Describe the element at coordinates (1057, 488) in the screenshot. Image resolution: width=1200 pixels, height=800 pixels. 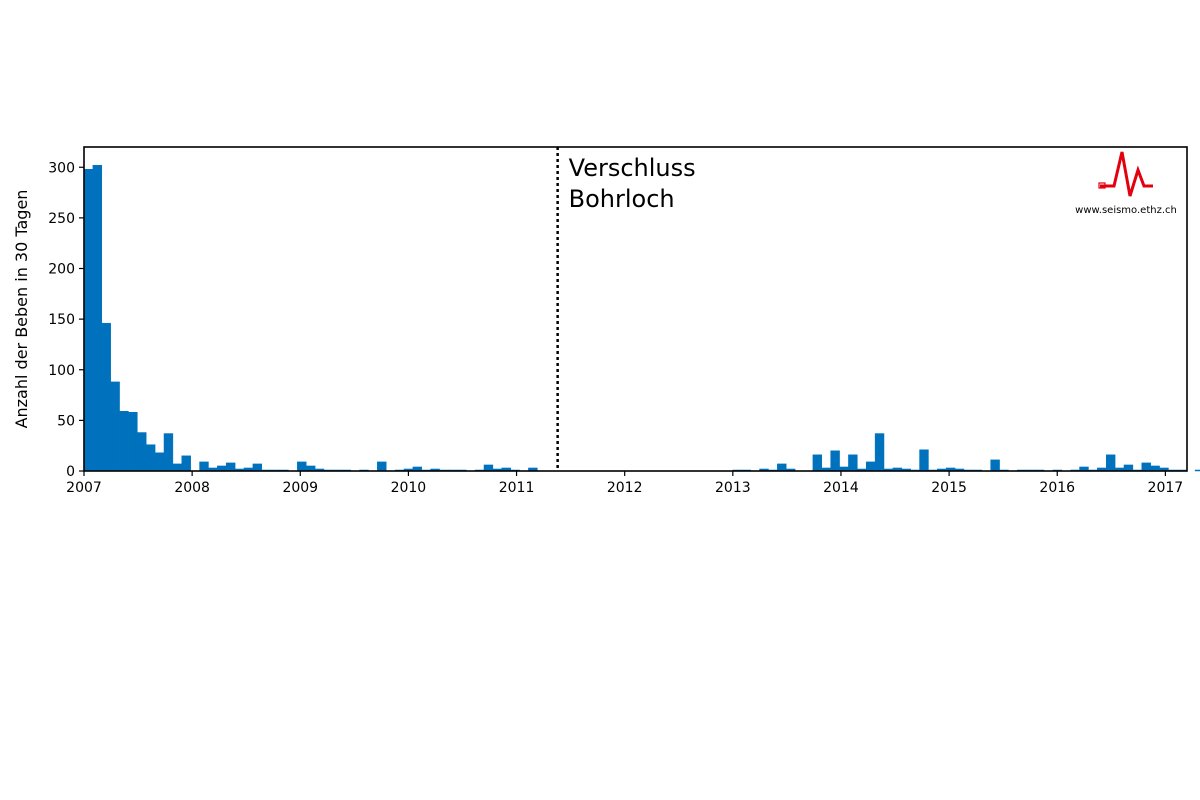
I see `x-tick-label: 2016` at that location.